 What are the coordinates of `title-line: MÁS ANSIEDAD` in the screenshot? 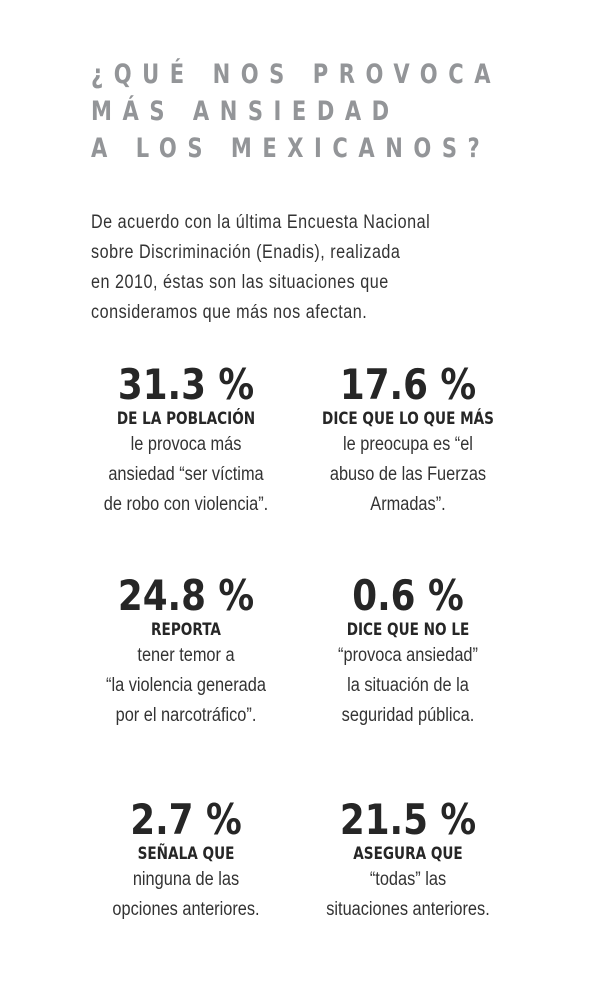 It's located at (245, 111).